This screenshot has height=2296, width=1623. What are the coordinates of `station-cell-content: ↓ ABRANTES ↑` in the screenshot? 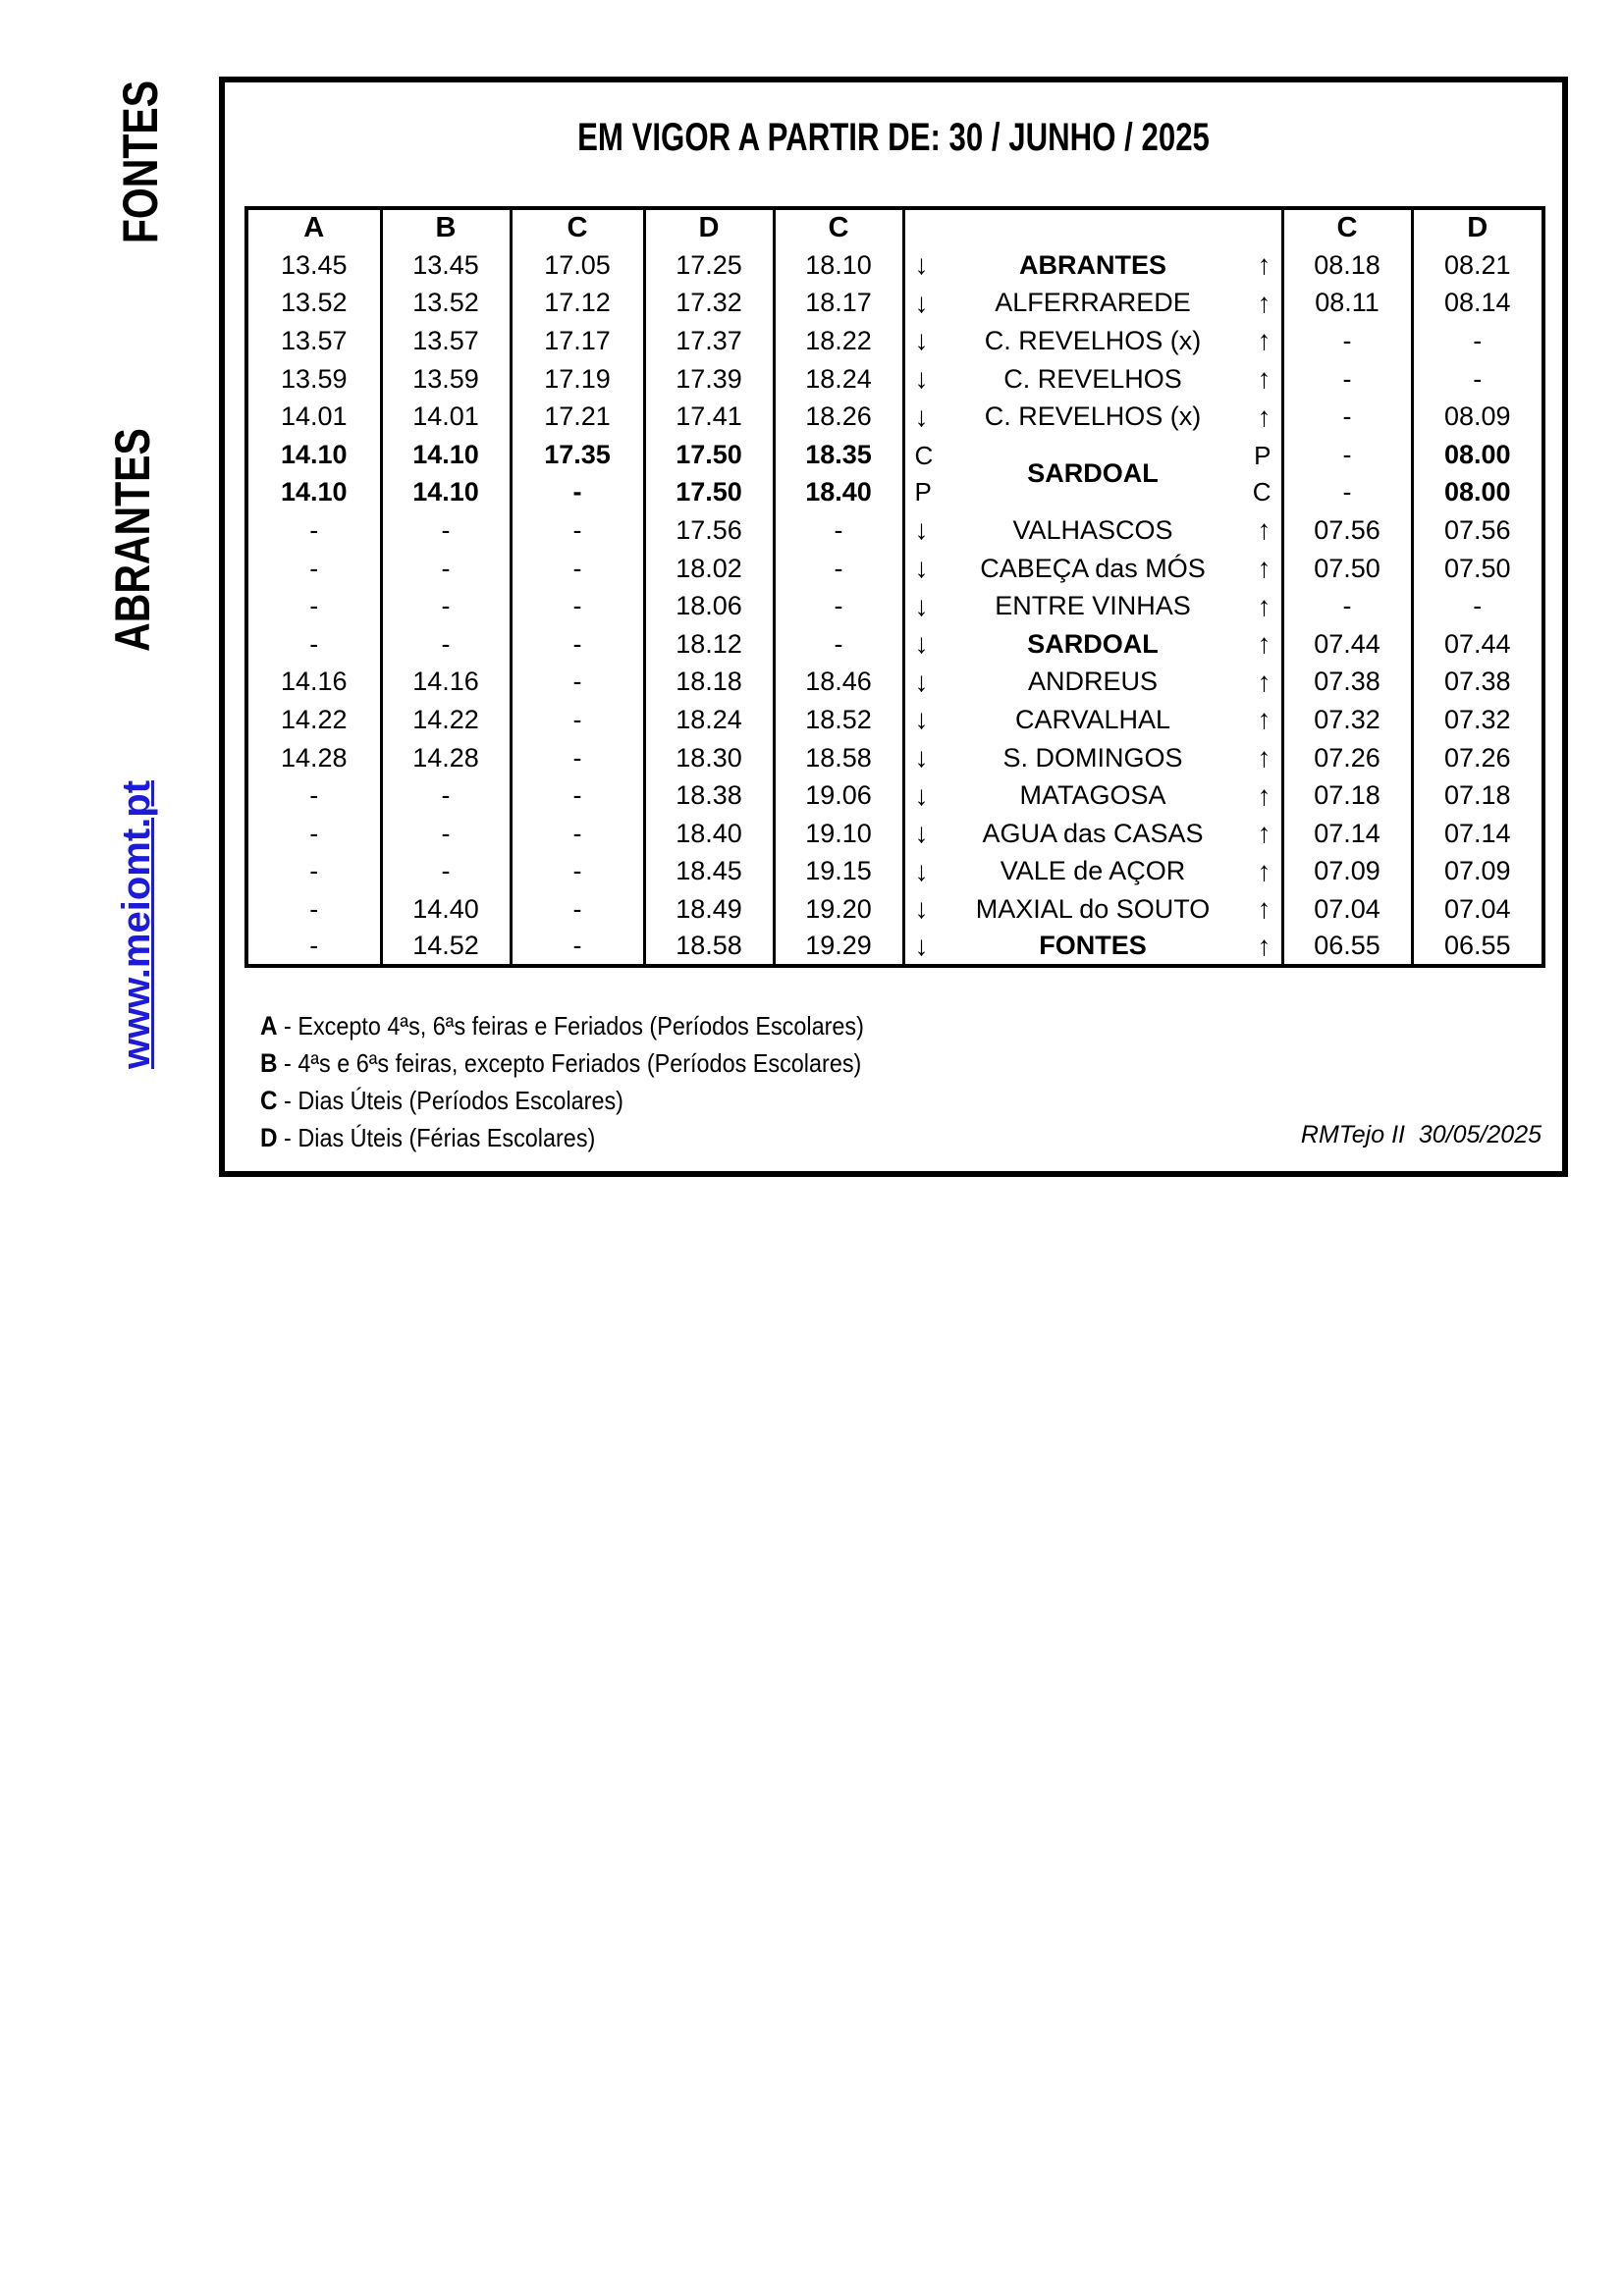 It's located at (1092, 265).